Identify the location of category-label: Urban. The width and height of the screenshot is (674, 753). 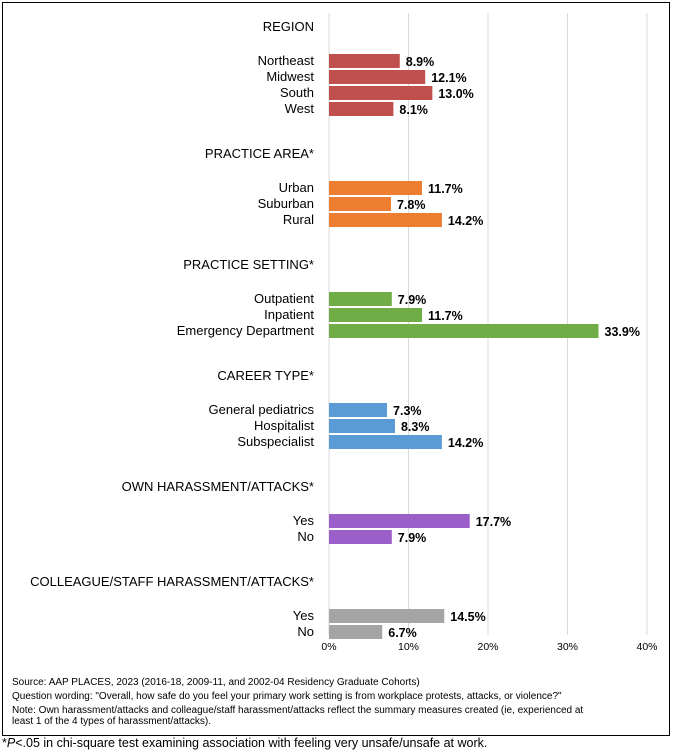
(296, 187).